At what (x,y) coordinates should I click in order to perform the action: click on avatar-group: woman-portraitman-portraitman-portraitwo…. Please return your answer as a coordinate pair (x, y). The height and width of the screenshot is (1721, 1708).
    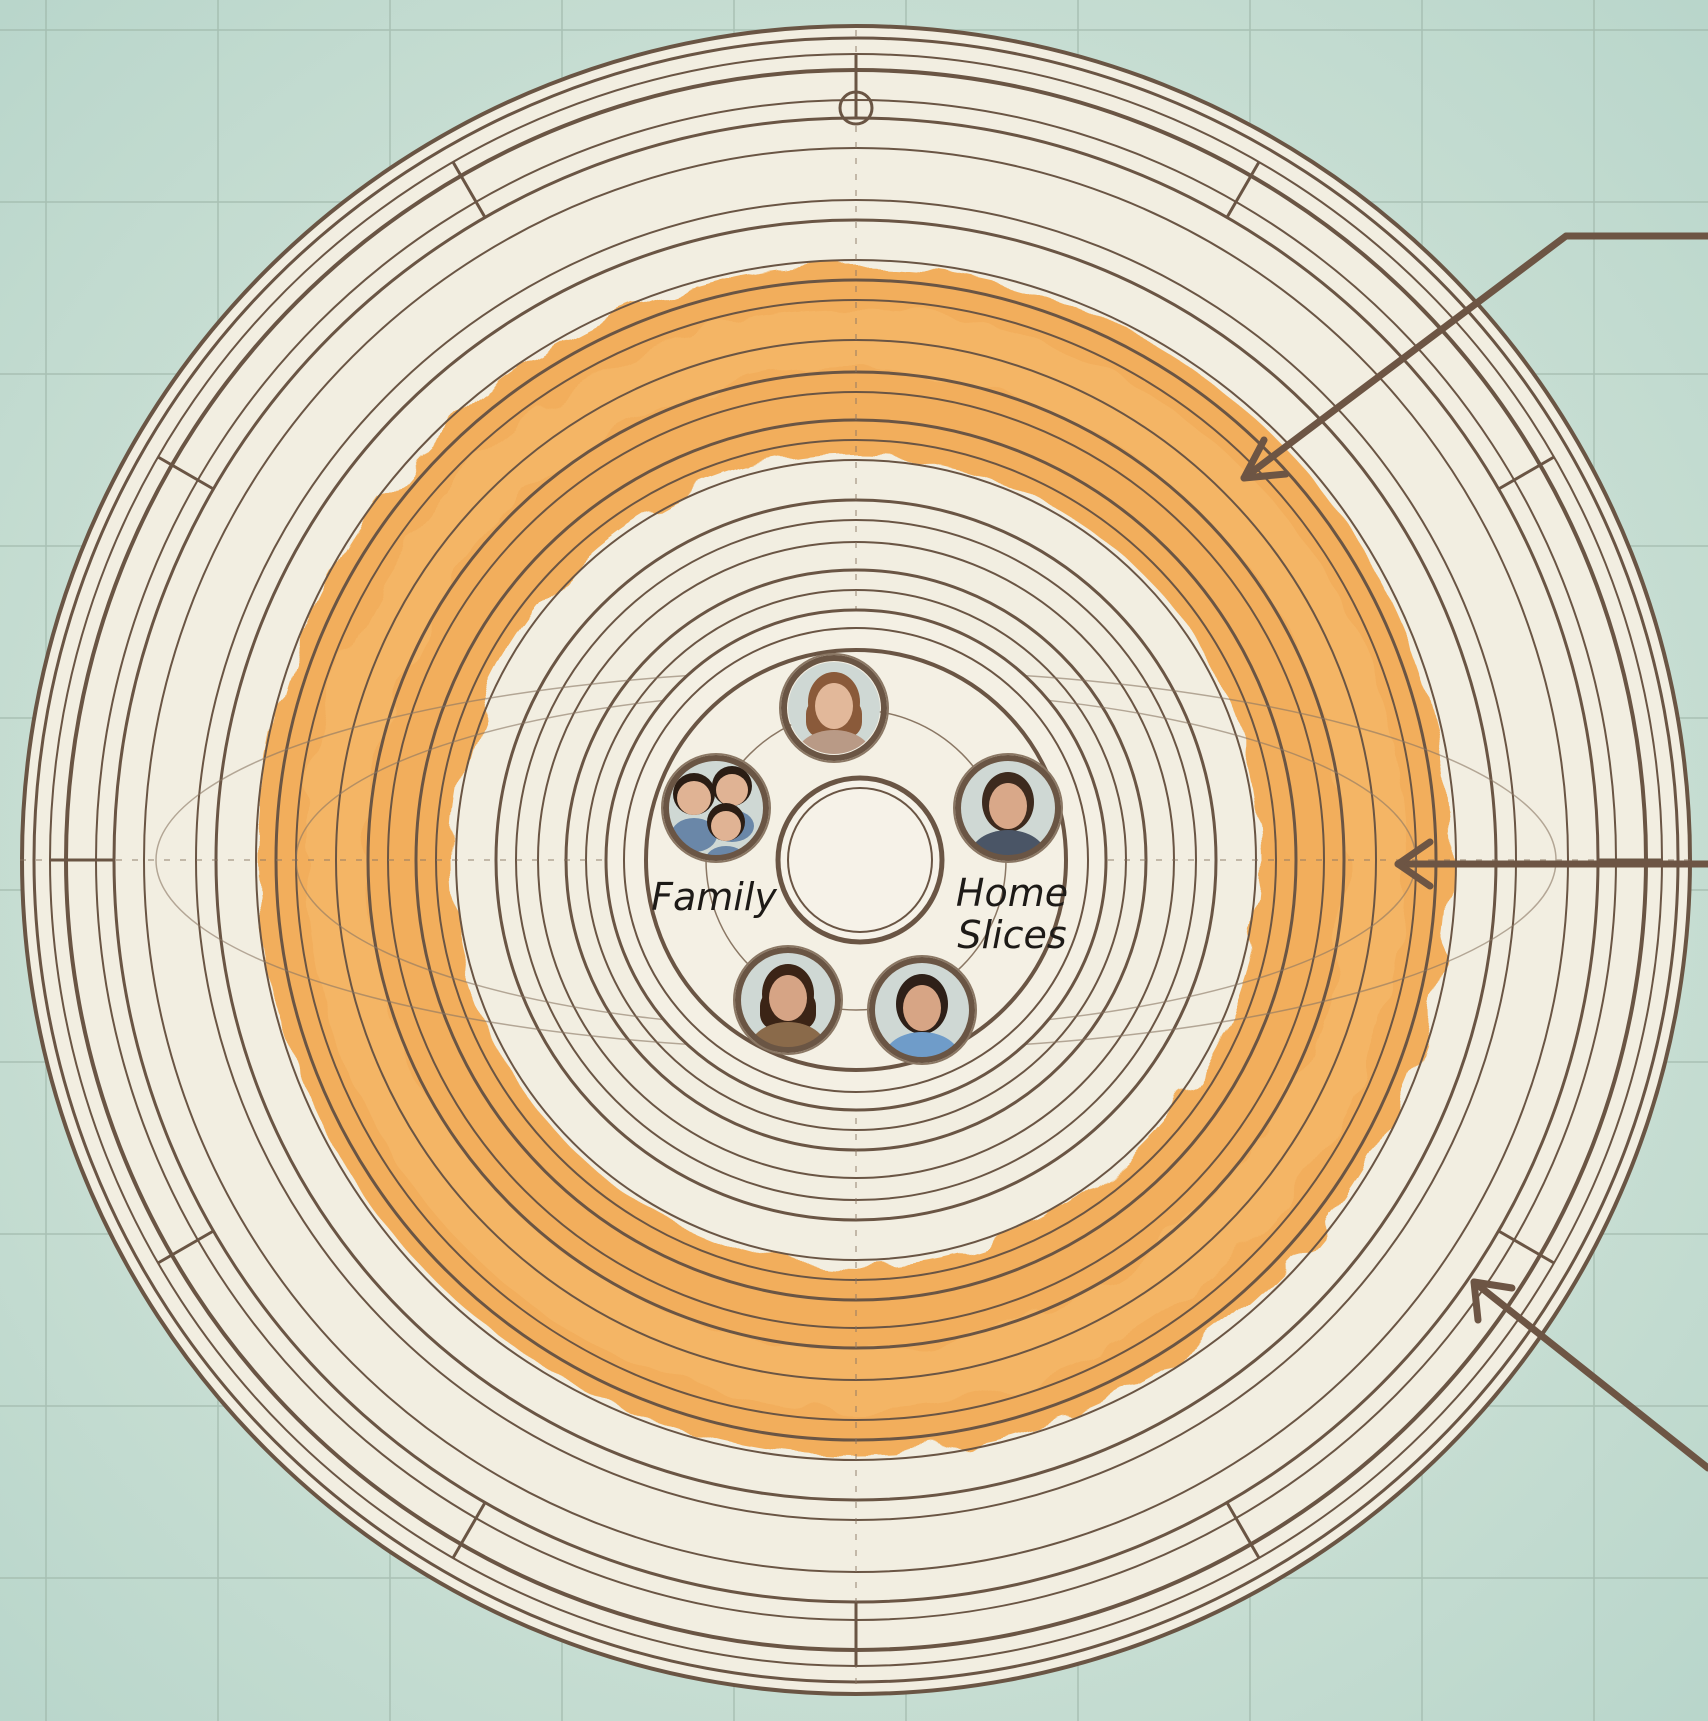
    Looking at the image, I should click on (862, 859).